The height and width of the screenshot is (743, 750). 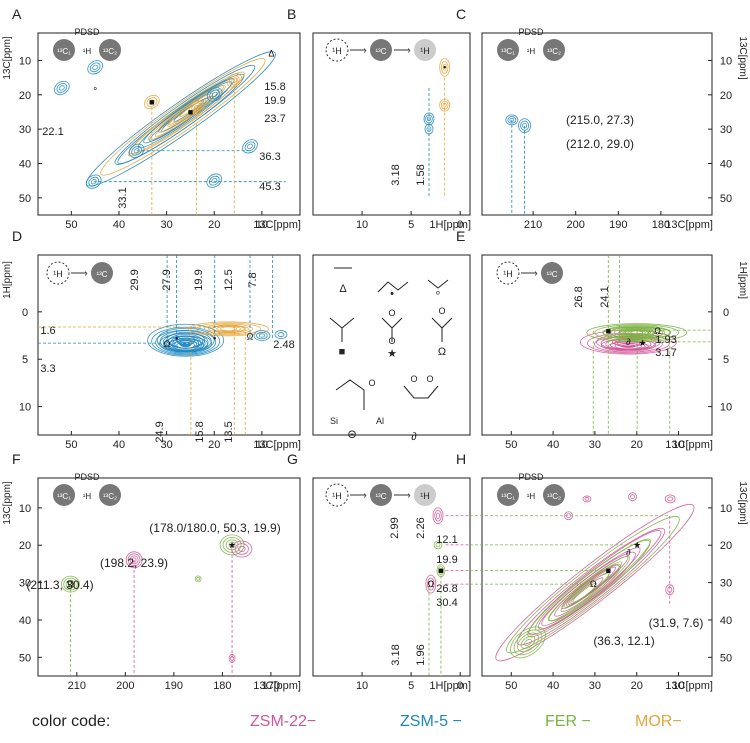 What do you see at coordinates (47, 331) in the screenshot?
I see `annot-1.6: 1.6` at bounding box center [47, 331].